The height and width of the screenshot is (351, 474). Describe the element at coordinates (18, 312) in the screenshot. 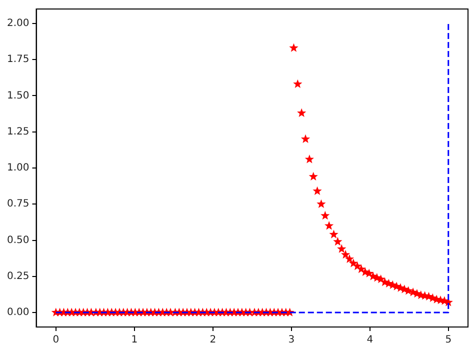

I see `y-tick-label: 0.00` at that location.